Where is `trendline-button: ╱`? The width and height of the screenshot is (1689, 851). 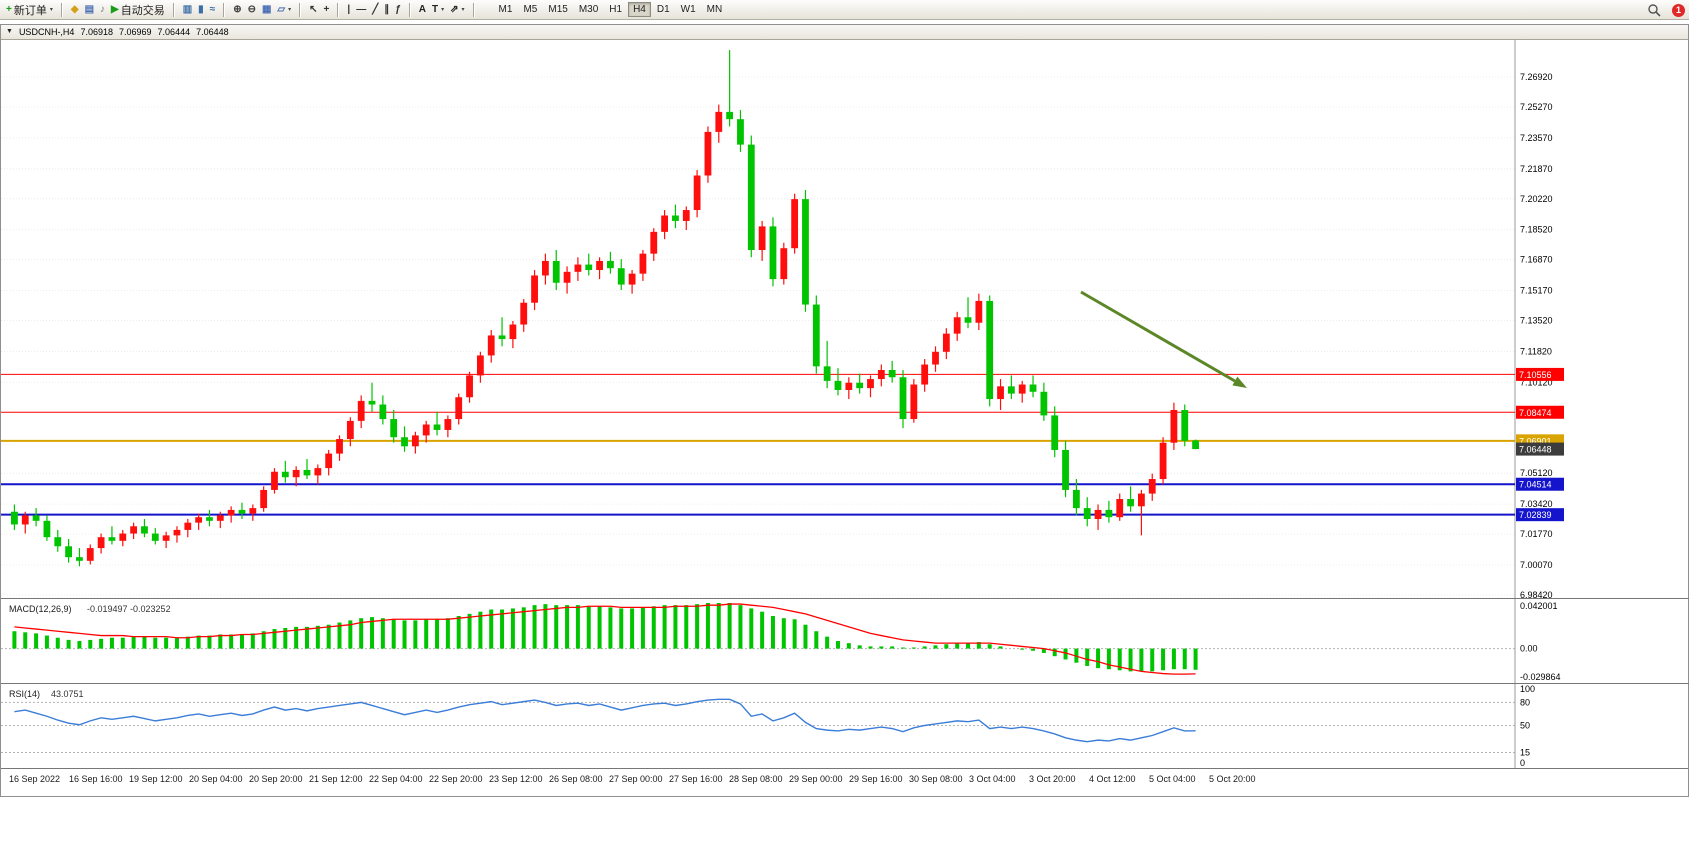 trendline-button: ╱ is located at coordinates (375, 10).